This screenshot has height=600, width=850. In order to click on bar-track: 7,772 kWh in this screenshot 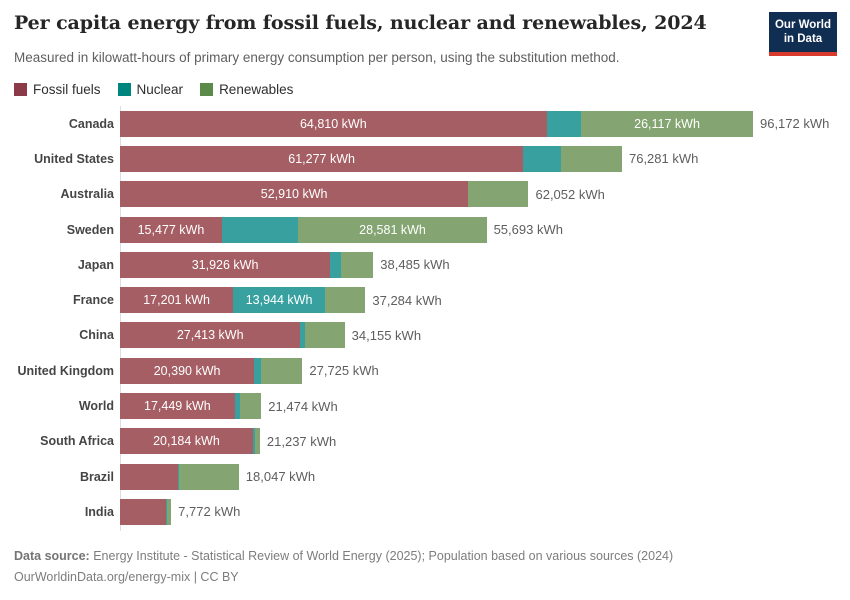, I will do `click(180, 511)`.